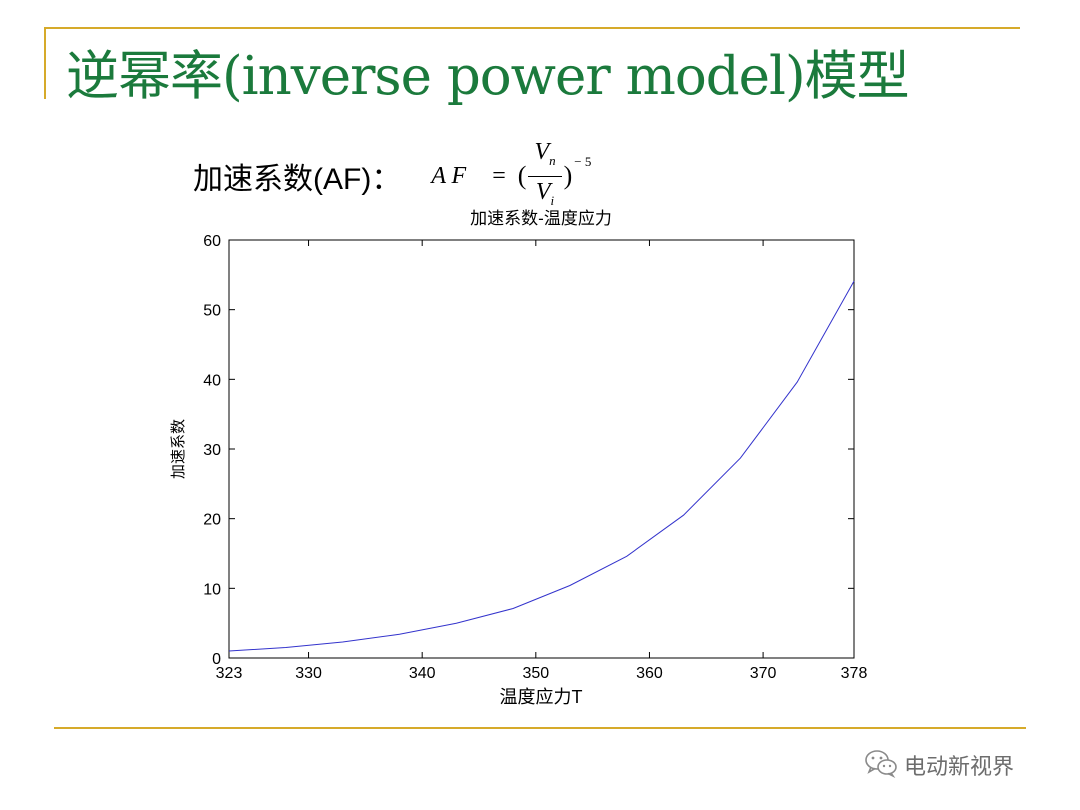 This screenshot has width=1080, height=810. I want to click on y-tick-label: 20, so click(212, 520).